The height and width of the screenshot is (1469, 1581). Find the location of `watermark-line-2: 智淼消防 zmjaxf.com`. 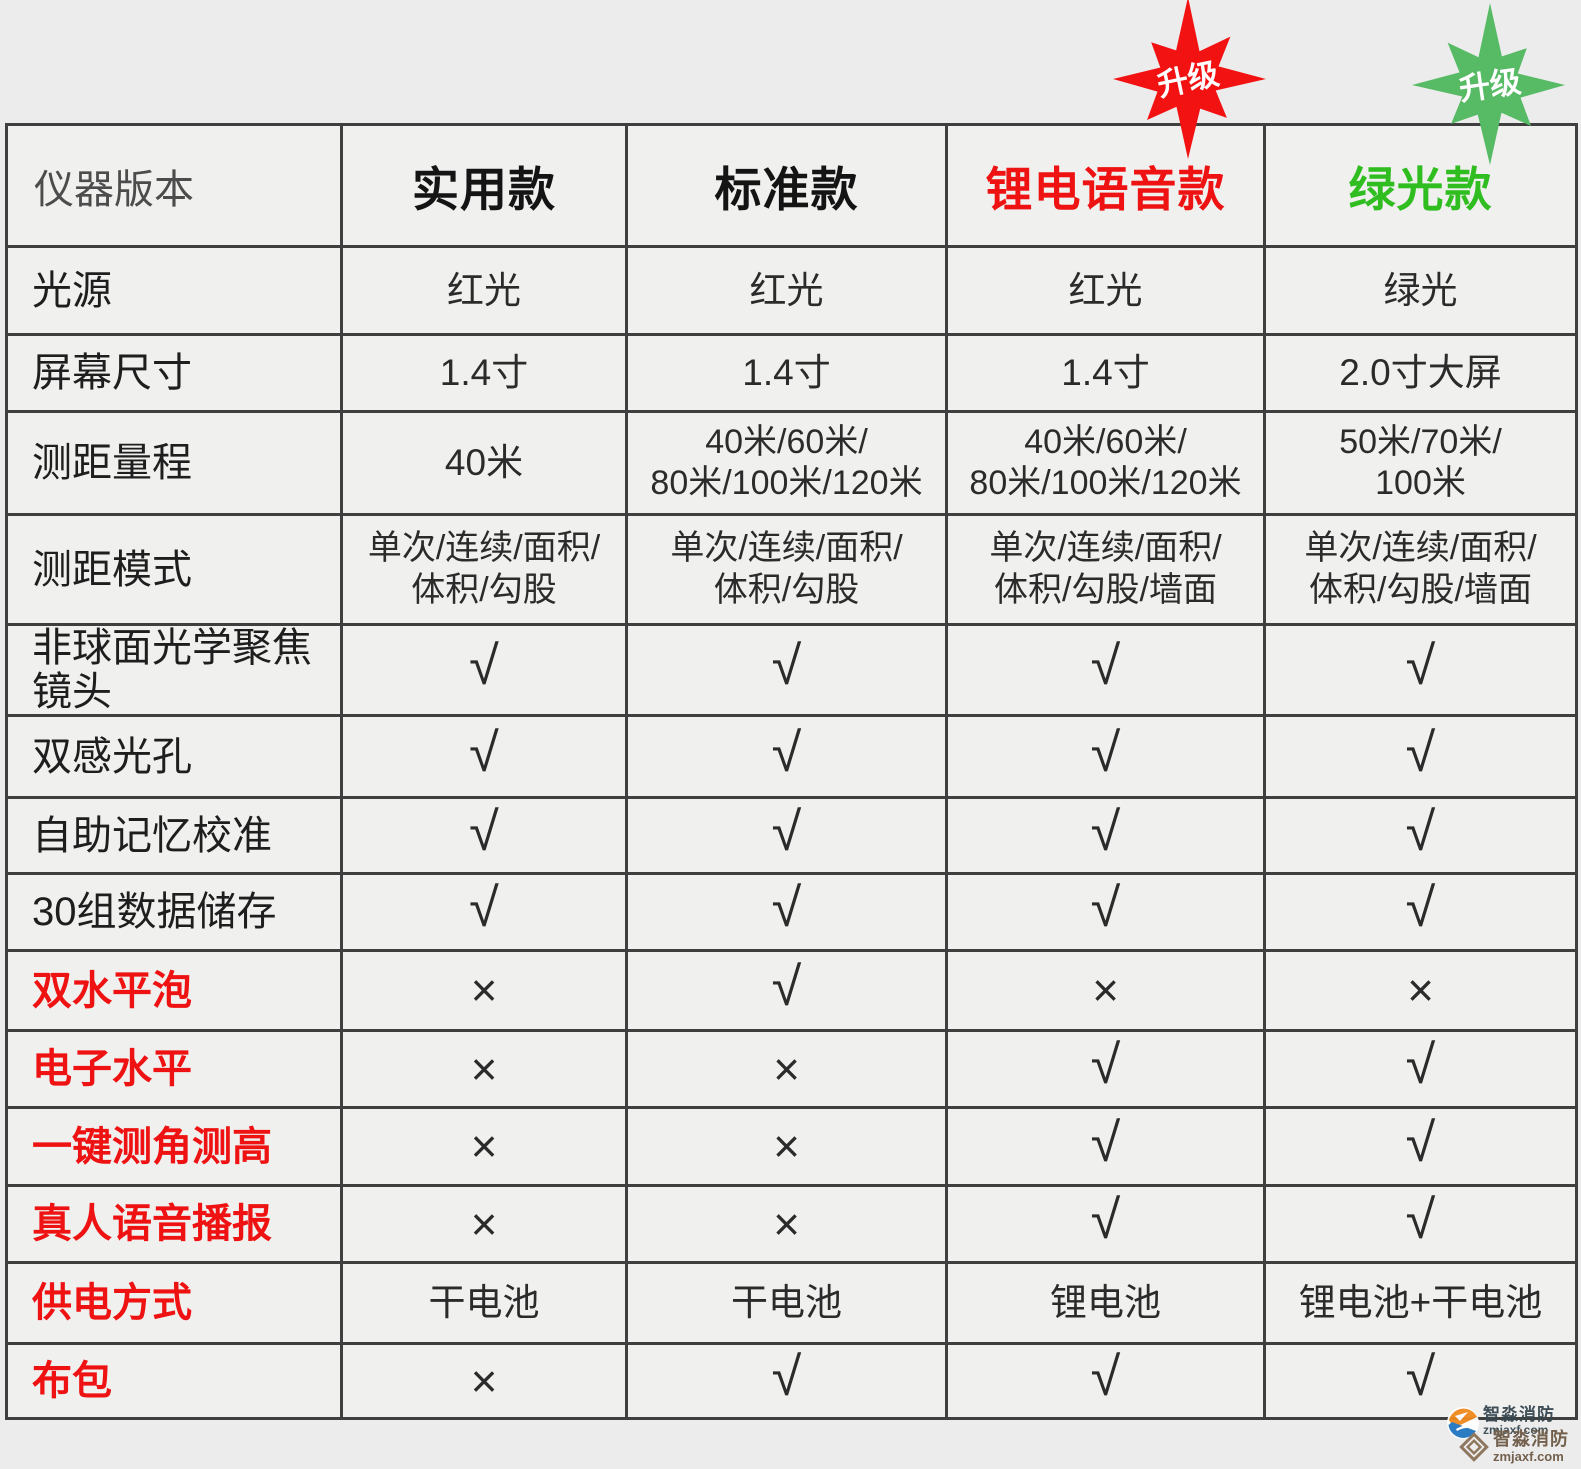

watermark-line-2: 智淼消防 zmjaxf.com is located at coordinates (1519, 1447).